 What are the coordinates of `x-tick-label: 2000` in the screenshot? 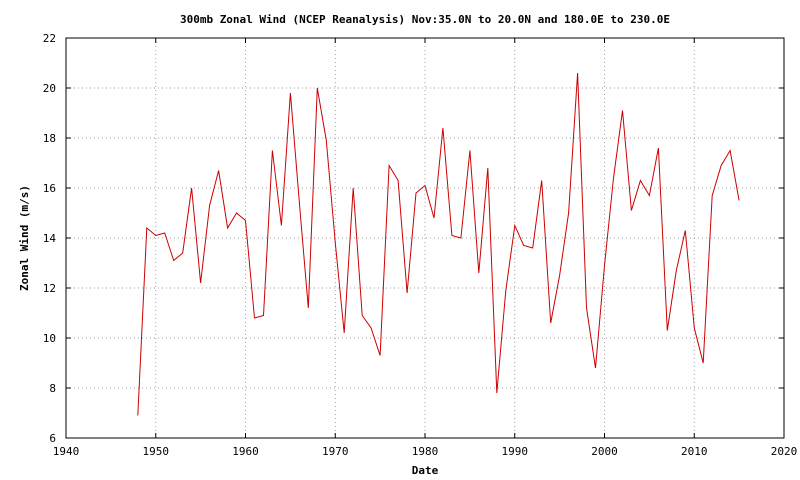 It's located at (604, 451).